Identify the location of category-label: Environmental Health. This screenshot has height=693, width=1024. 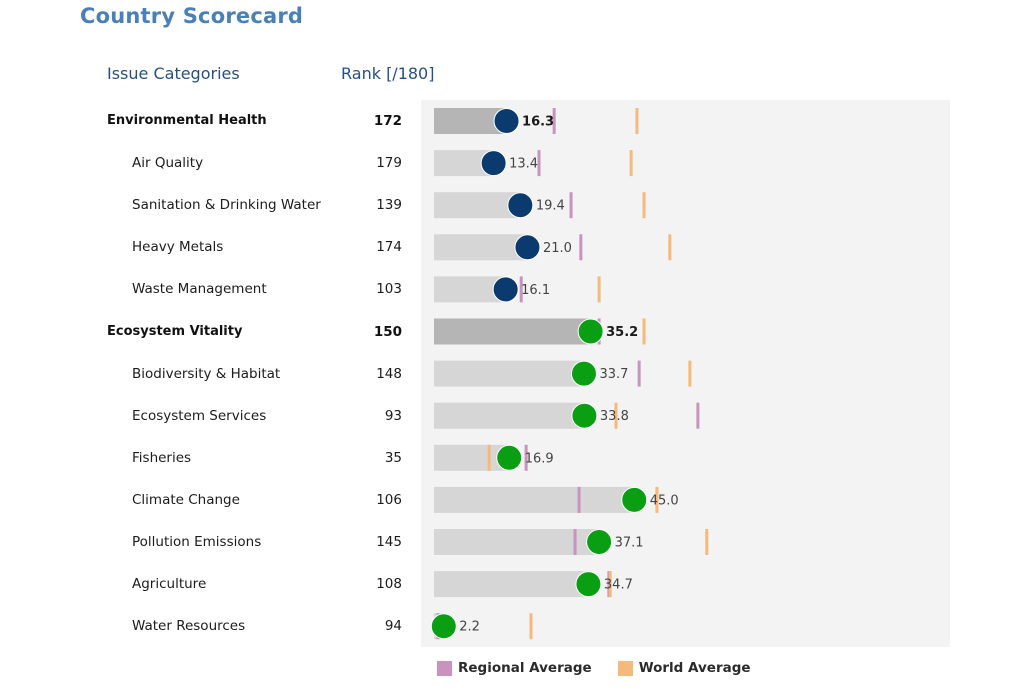
(187, 120).